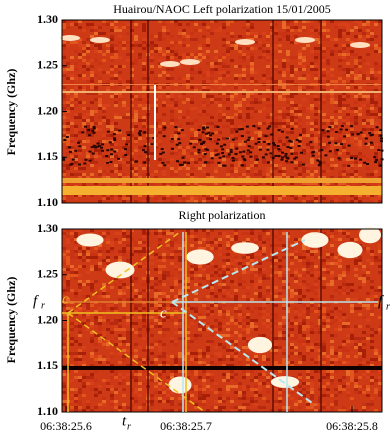  Describe the element at coordinates (36, 301) in the screenshot. I see `annotation: f` at that location.